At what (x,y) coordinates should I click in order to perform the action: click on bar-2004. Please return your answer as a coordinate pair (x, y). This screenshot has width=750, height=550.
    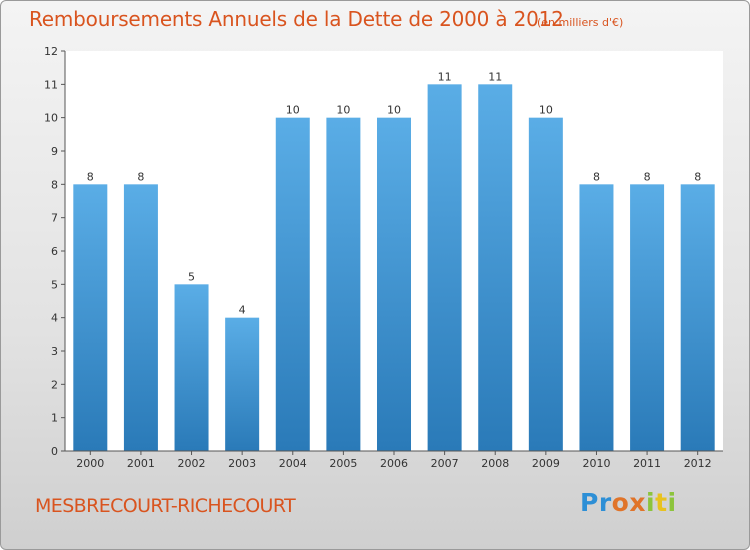
    Looking at the image, I should click on (292, 284).